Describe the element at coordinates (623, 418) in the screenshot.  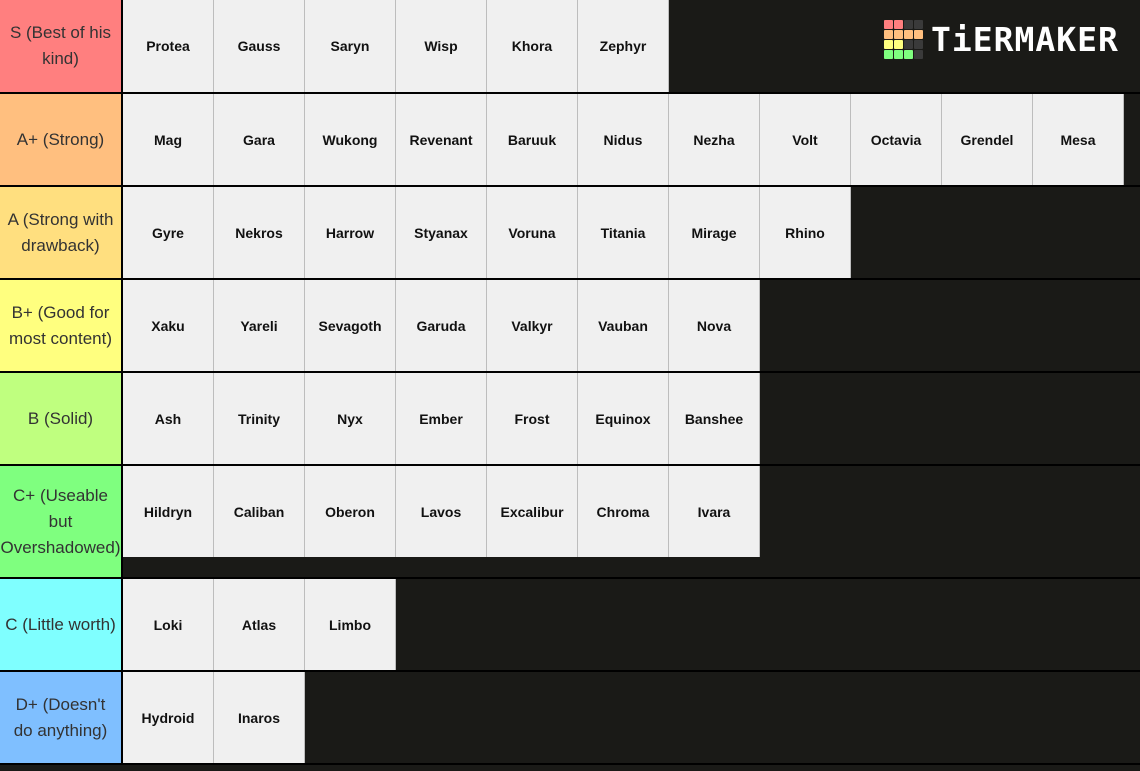
I see `tier-item: Equinox` at that location.